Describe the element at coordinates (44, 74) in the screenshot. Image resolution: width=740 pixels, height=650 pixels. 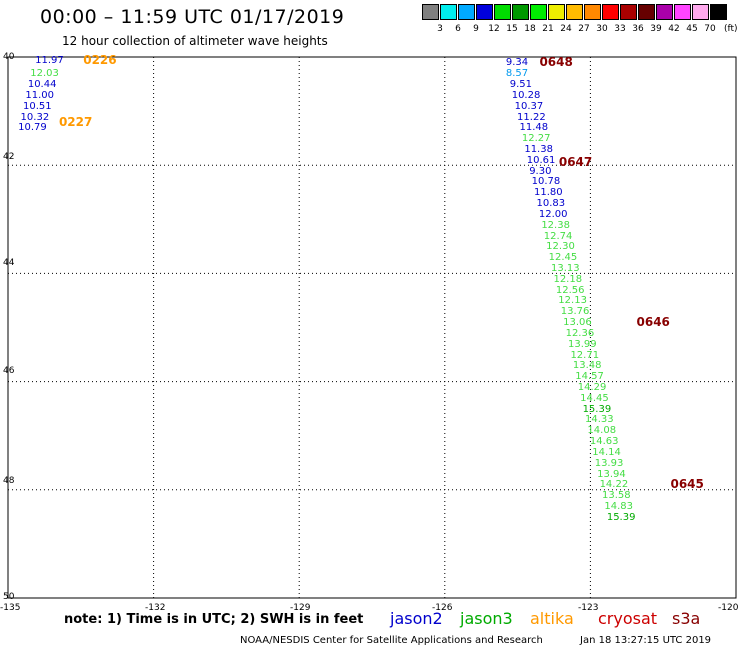
I see `wave-height-value: 12.03` at that location.